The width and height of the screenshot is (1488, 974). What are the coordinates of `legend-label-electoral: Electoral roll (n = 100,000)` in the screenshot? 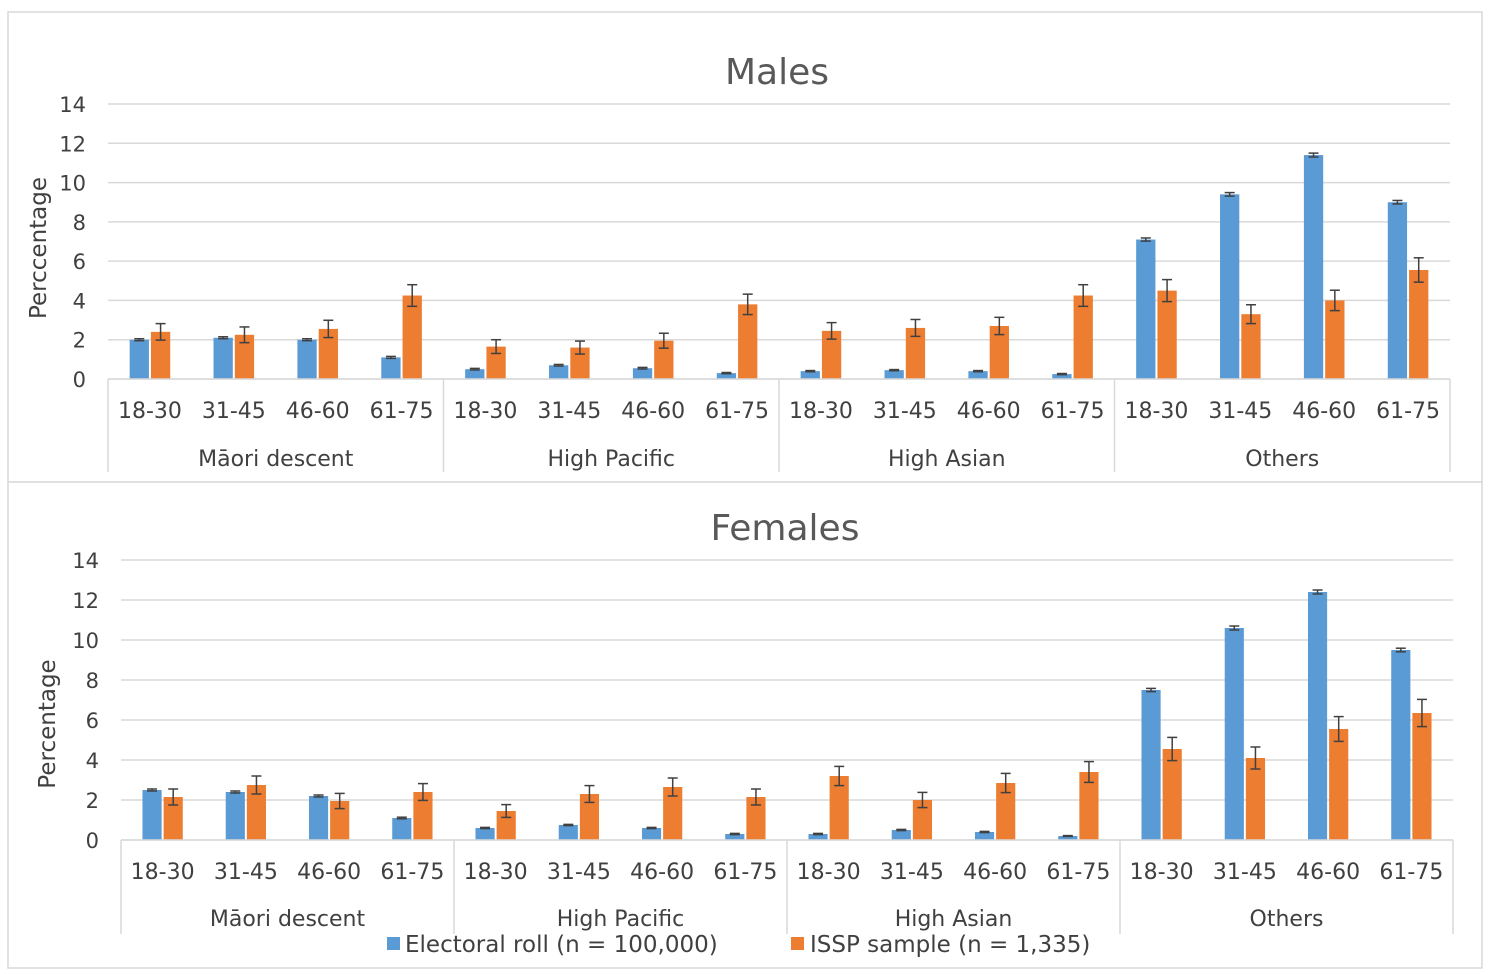 It's located at (561, 945).